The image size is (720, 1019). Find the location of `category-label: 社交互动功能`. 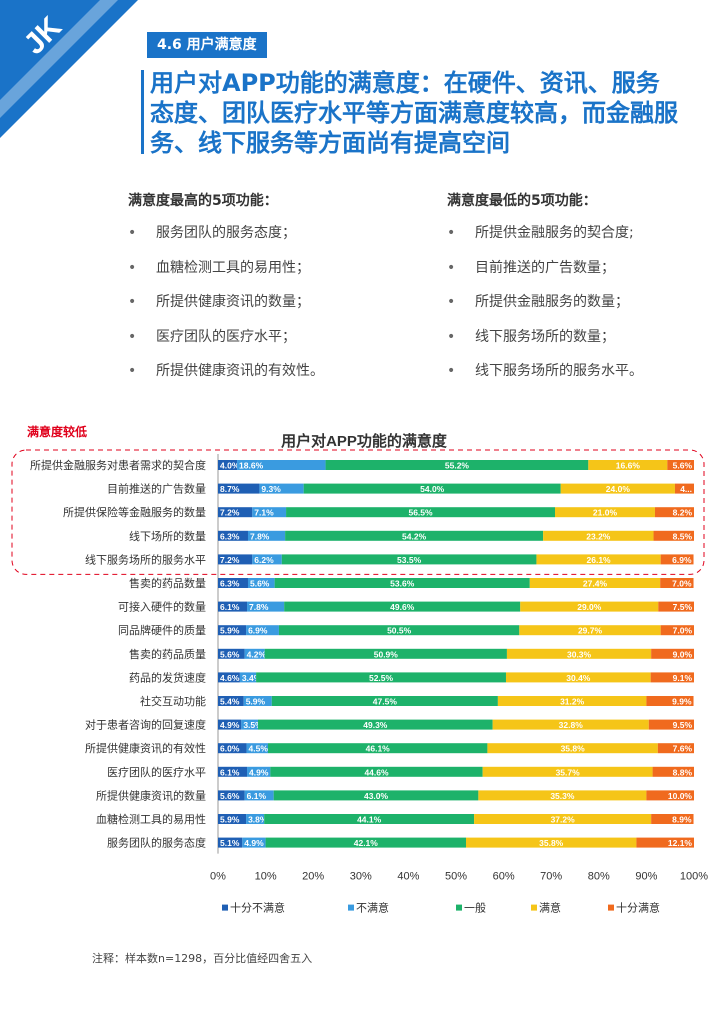

category-label: 社交互动功能 is located at coordinates (173, 701).